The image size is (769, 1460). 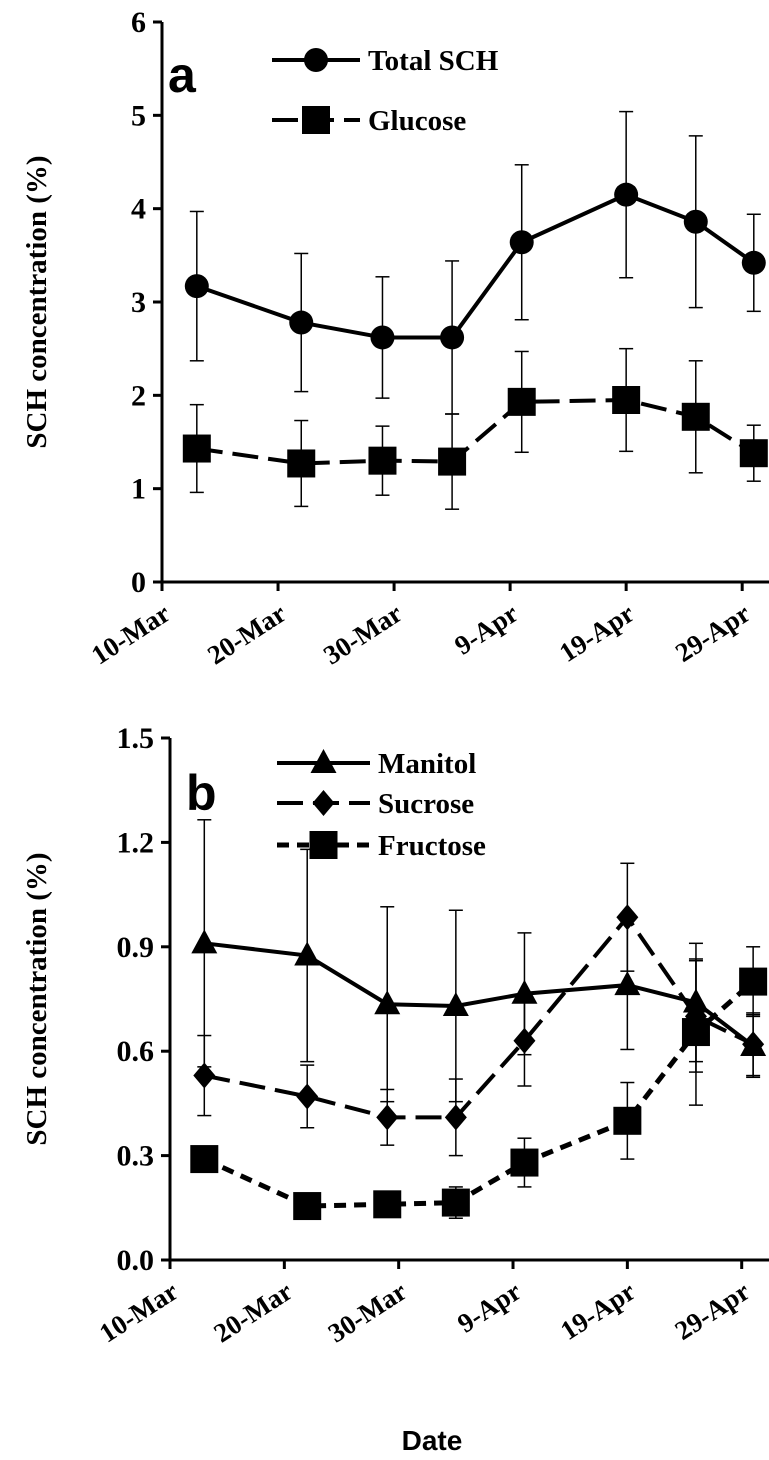 What do you see at coordinates (201, 793) in the screenshot?
I see `panel-label: b` at bounding box center [201, 793].